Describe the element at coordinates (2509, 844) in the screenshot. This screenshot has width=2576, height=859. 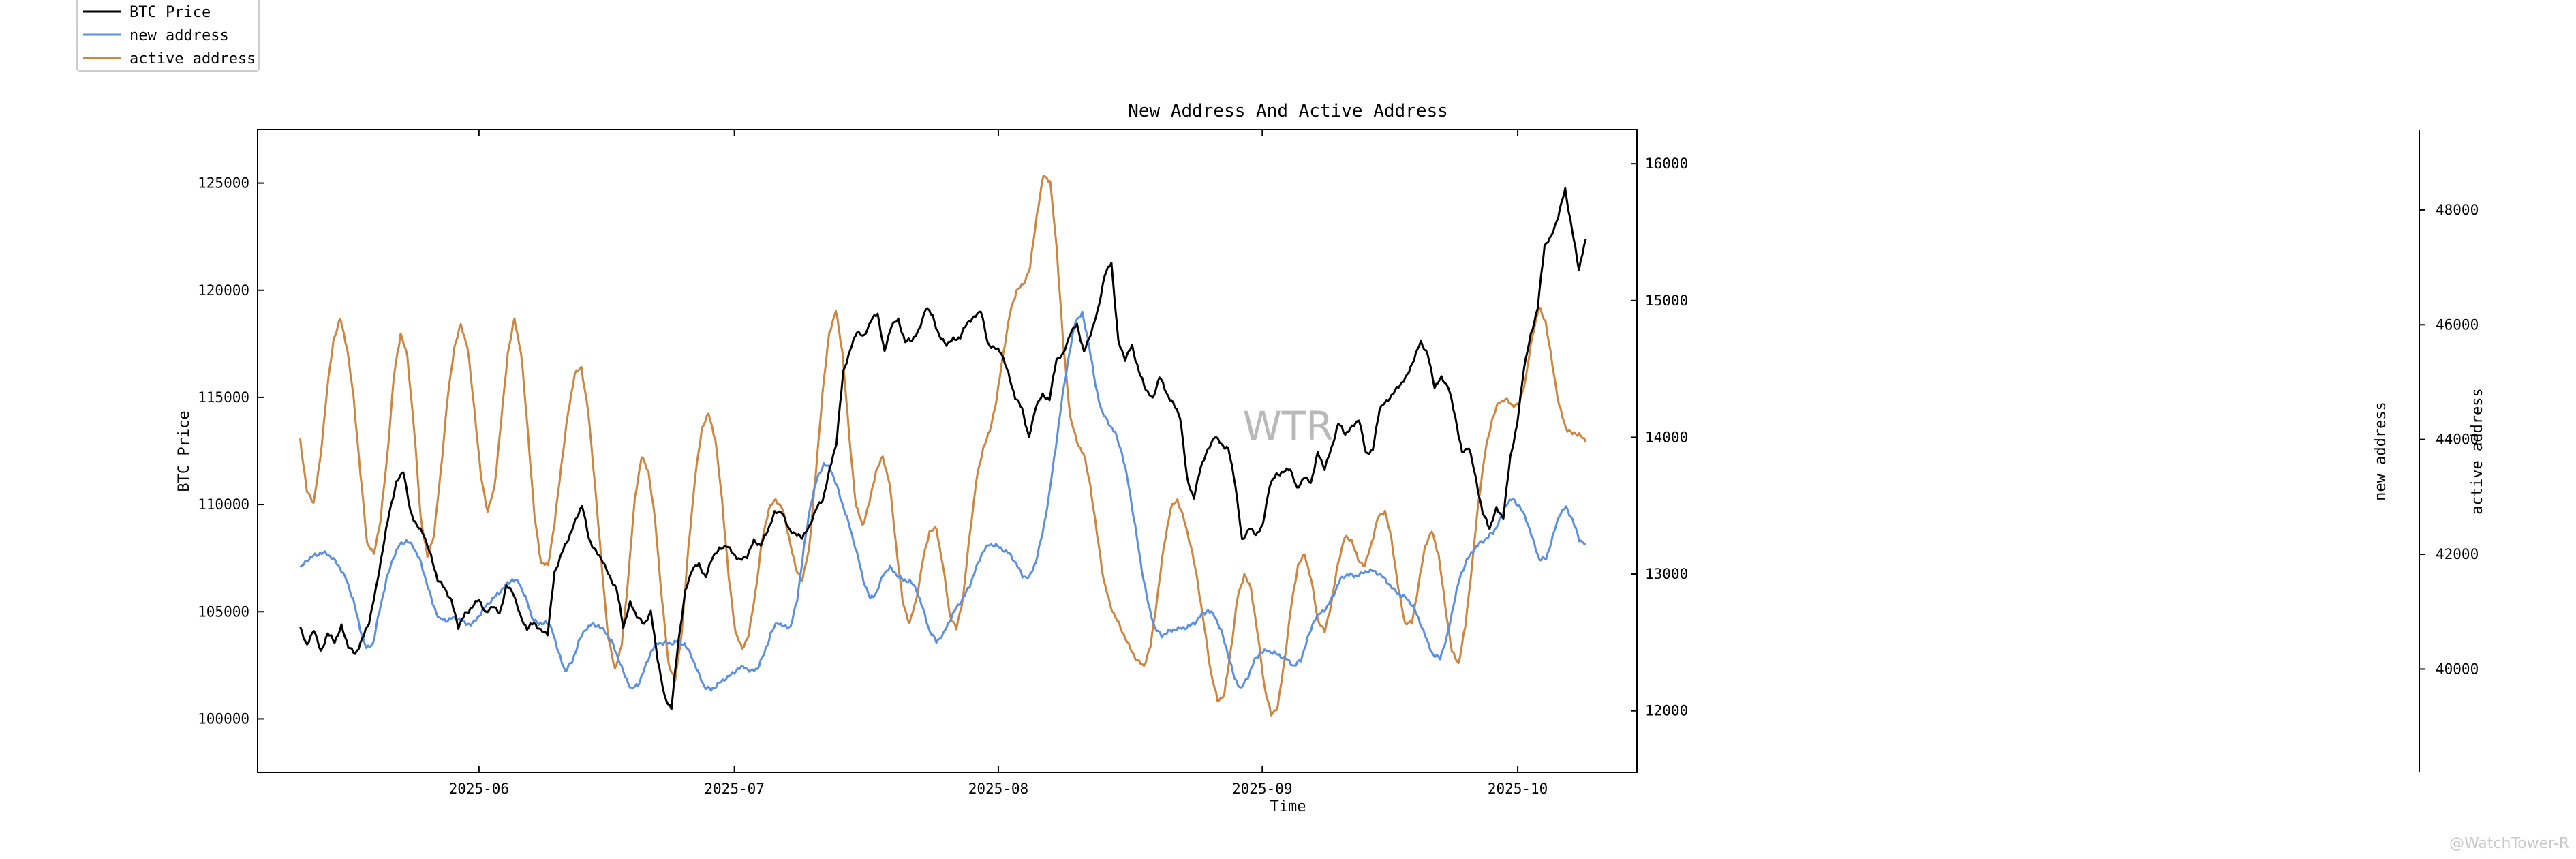
I see `credit-text: @WatchTower-R` at that location.